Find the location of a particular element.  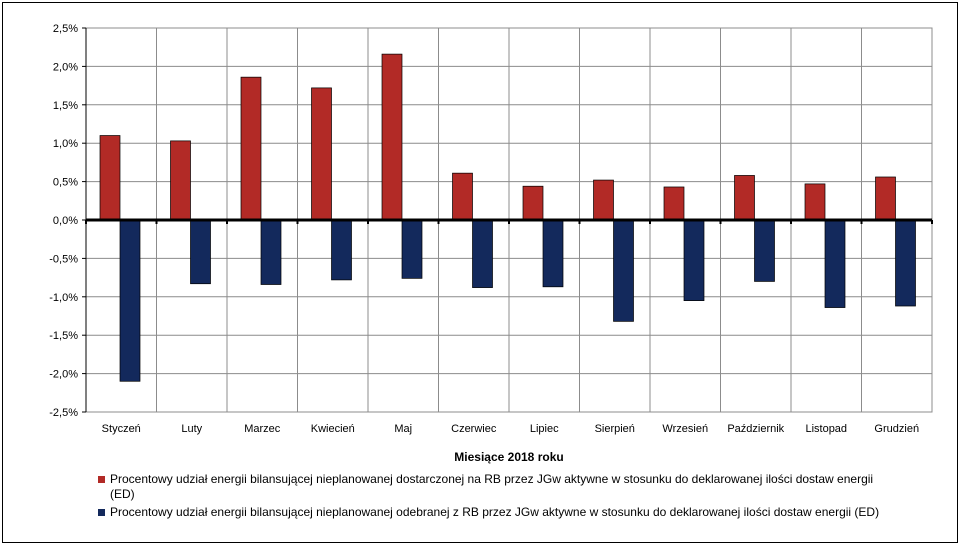

y-tick-label: -1,5% is located at coordinates (63, 336).